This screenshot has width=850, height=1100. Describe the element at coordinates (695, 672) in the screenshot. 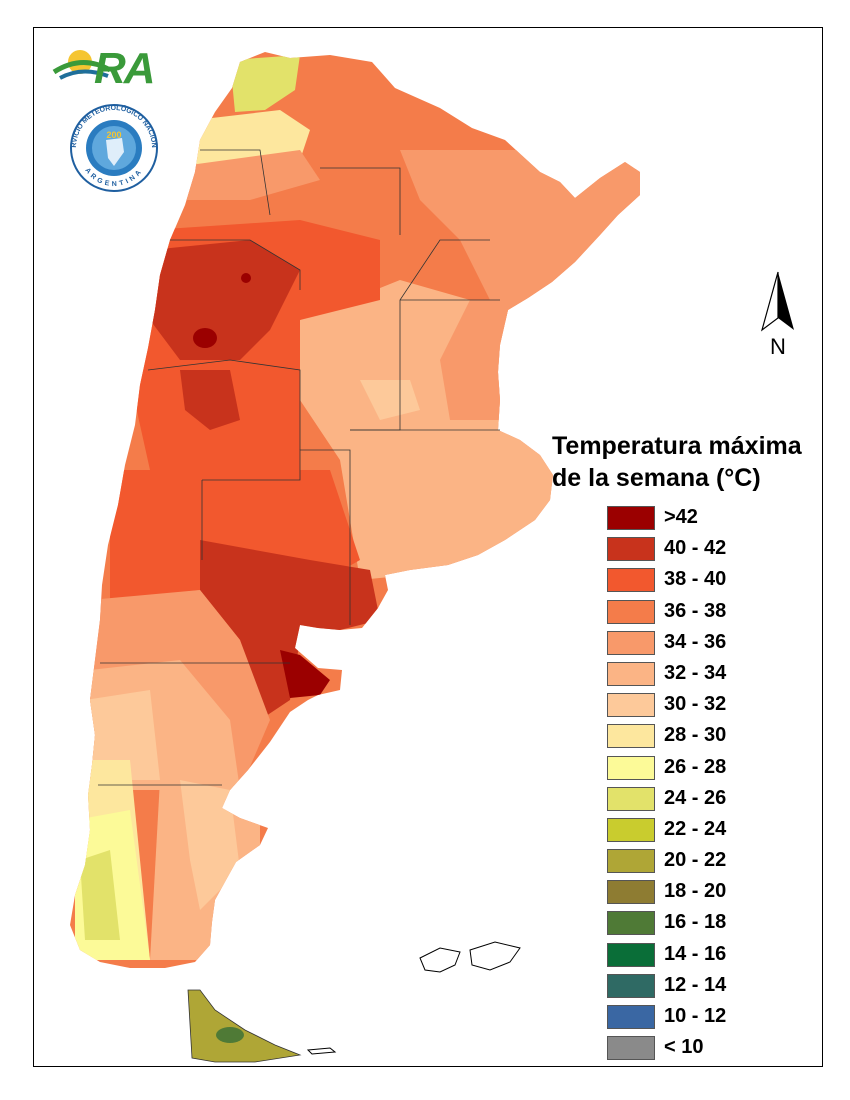

I see `legend-label: 32 - 34` at that location.